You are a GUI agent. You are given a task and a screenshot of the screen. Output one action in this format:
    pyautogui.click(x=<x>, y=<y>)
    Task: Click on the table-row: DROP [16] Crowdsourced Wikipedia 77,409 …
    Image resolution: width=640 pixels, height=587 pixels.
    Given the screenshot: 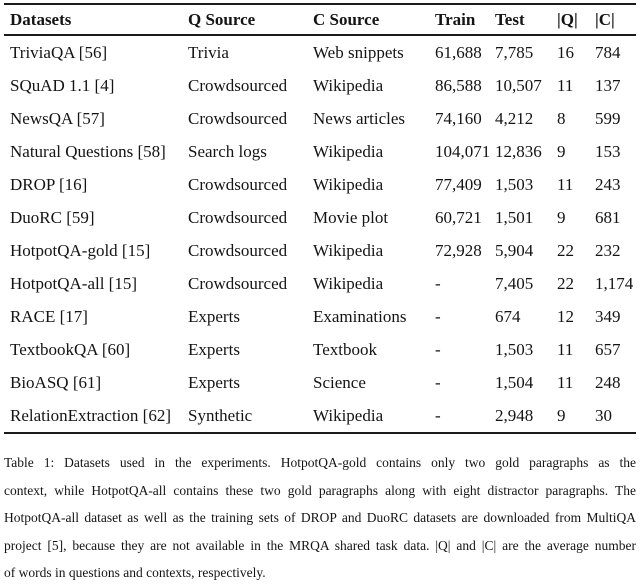 What is the action you would take?
    pyautogui.click(x=320, y=184)
    